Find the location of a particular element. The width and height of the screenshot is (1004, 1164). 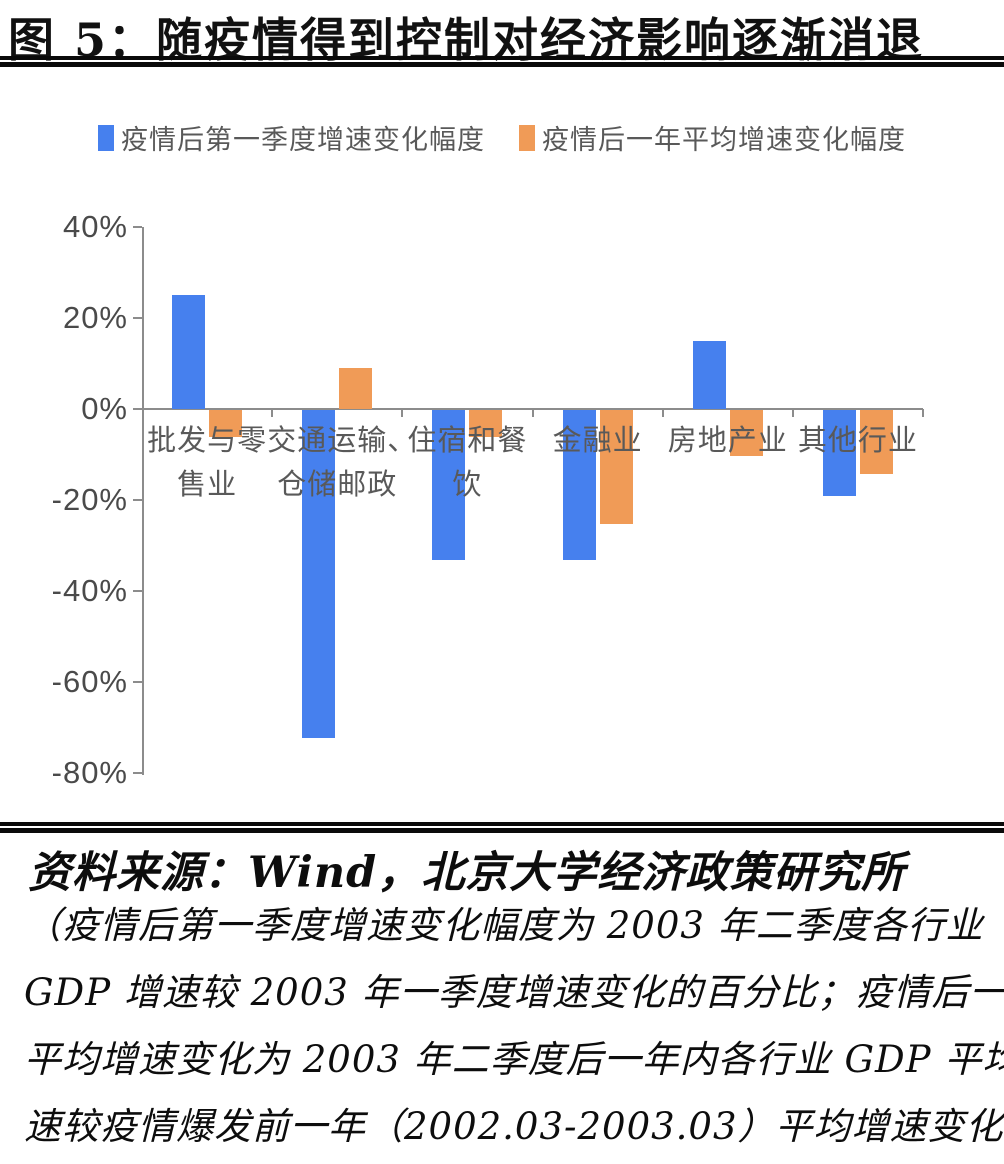

bar-series1-交通运输、仓储邮政 is located at coordinates (319, 574).